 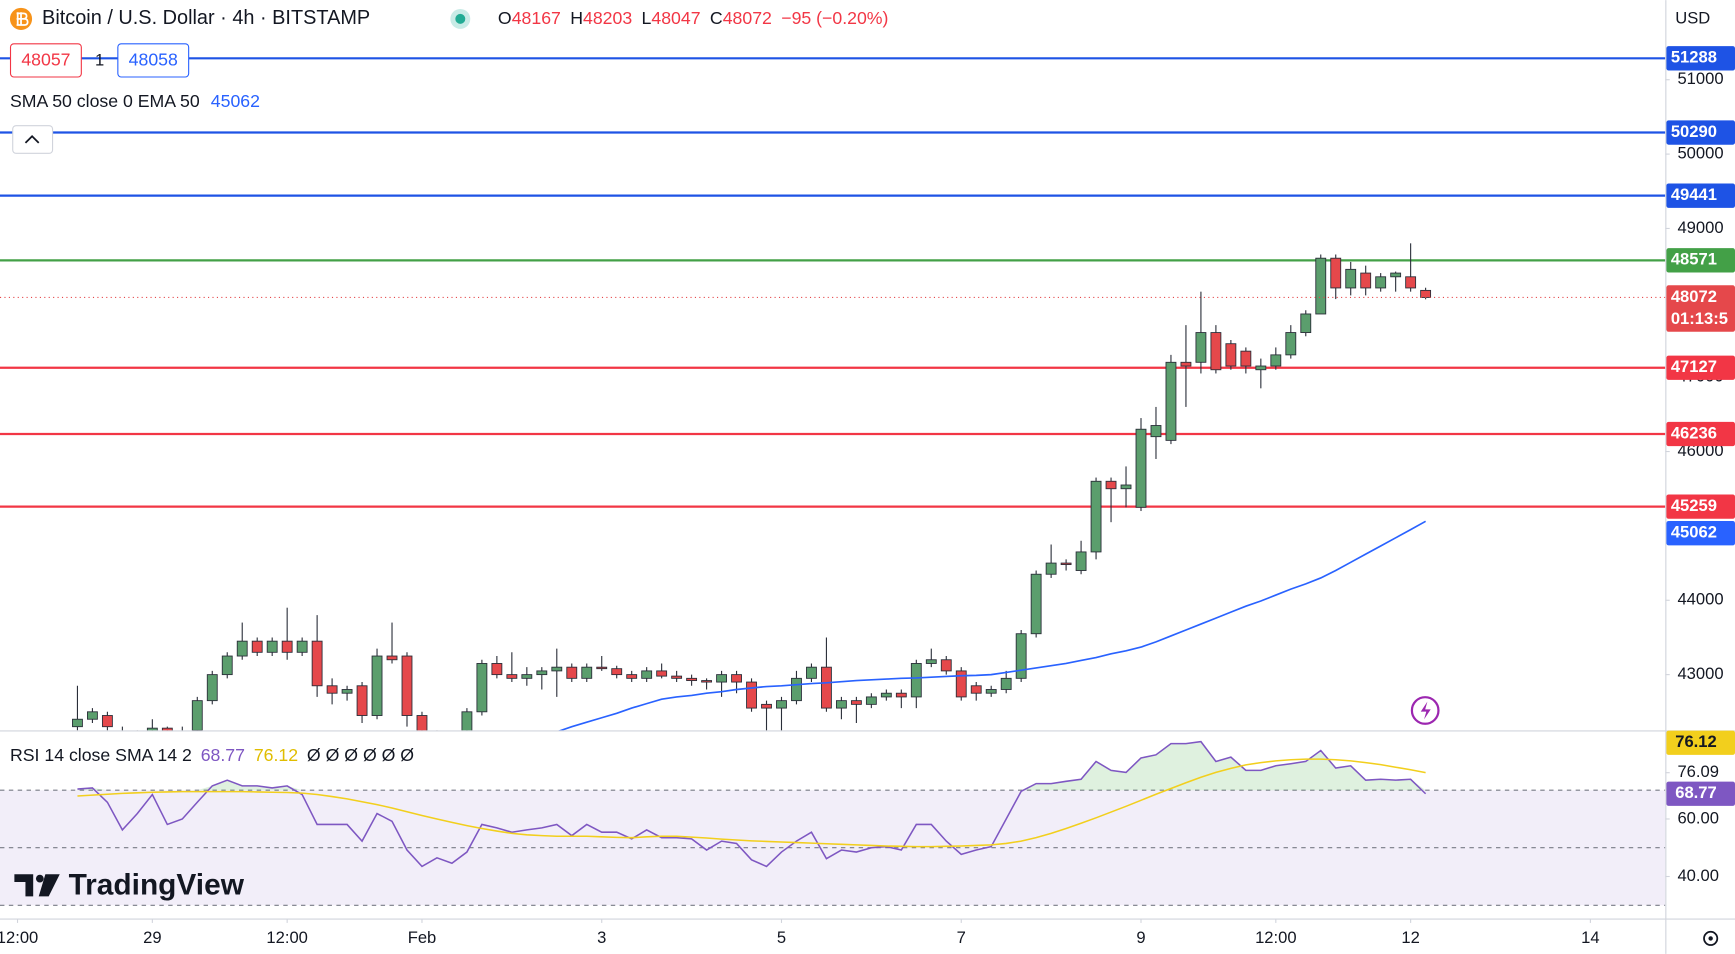 What do you see at coordinates (1696, 741) in the screenshot?
I see `rsi-sma-badge-text: 76.12` at bounding box center [1696, 741].